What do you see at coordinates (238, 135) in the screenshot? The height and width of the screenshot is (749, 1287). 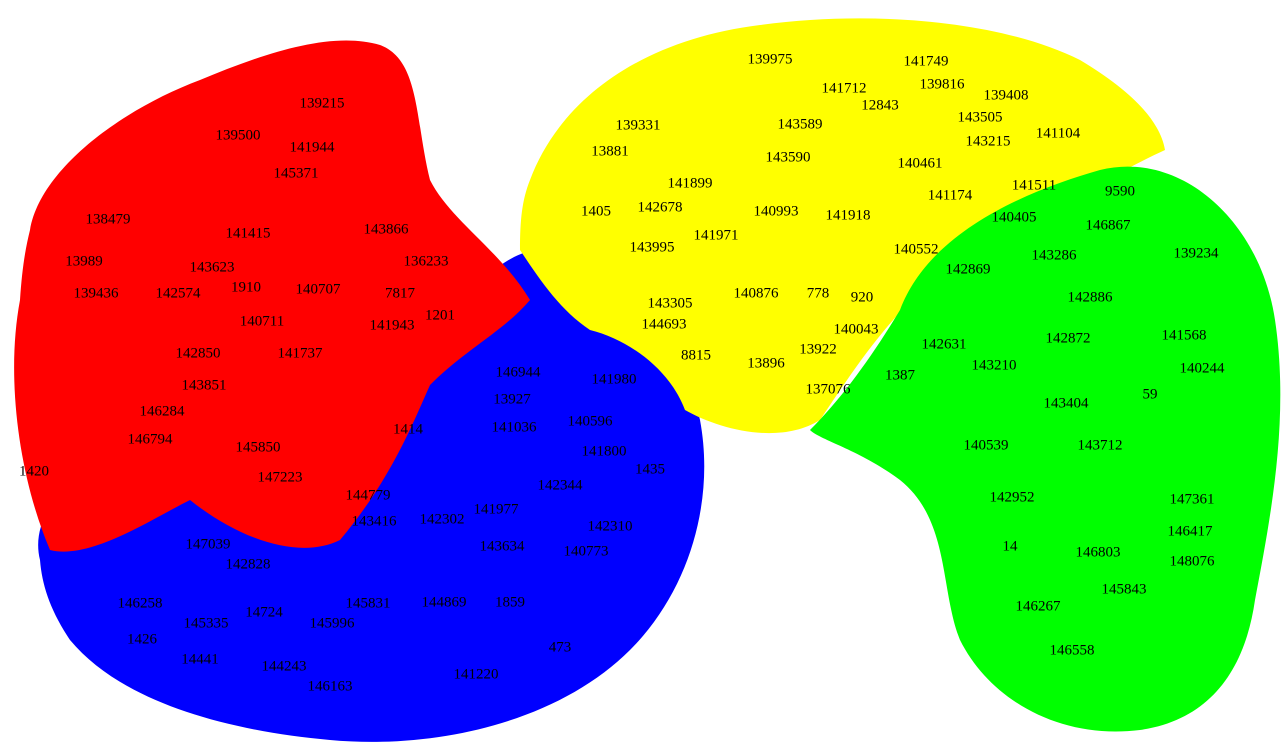 I see `node-label: 139500` at bounding box center [238, 135].